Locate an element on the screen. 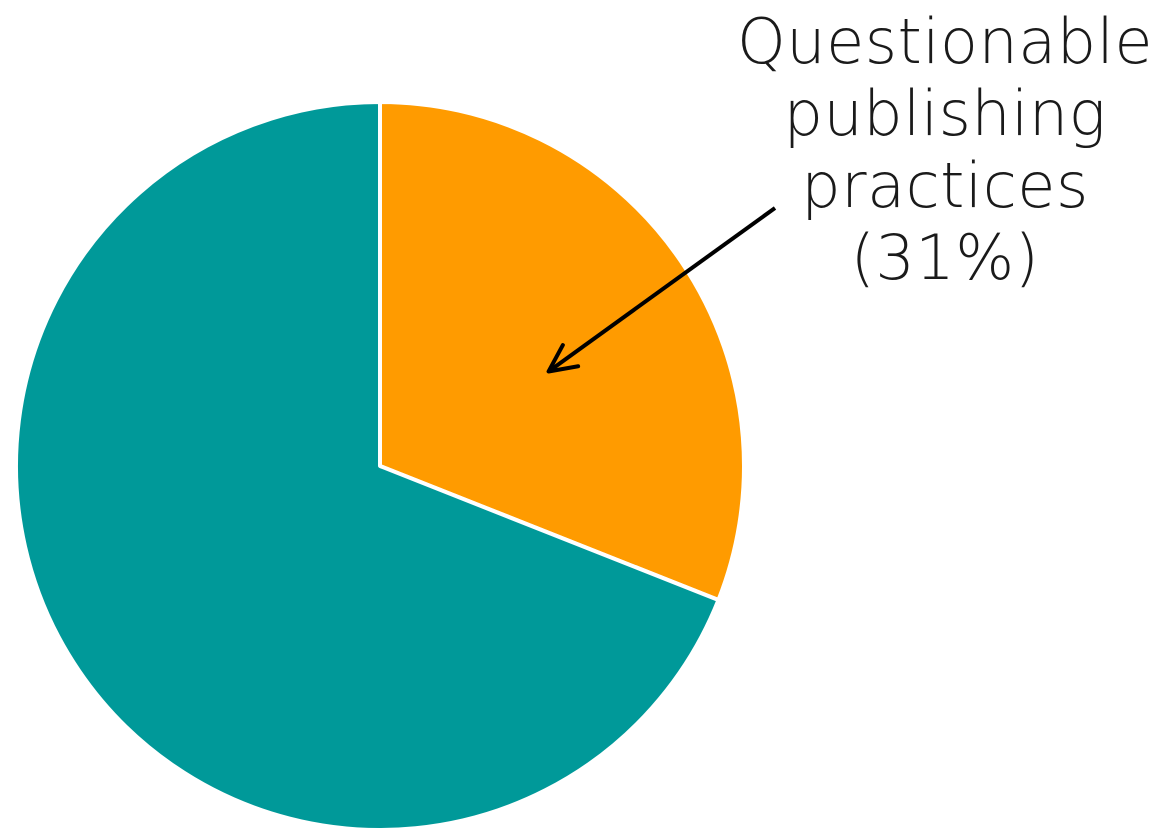 The width and height of the screenshot is (1164, 831). annotation-line-3: practices is located at coordinates (945, 185).